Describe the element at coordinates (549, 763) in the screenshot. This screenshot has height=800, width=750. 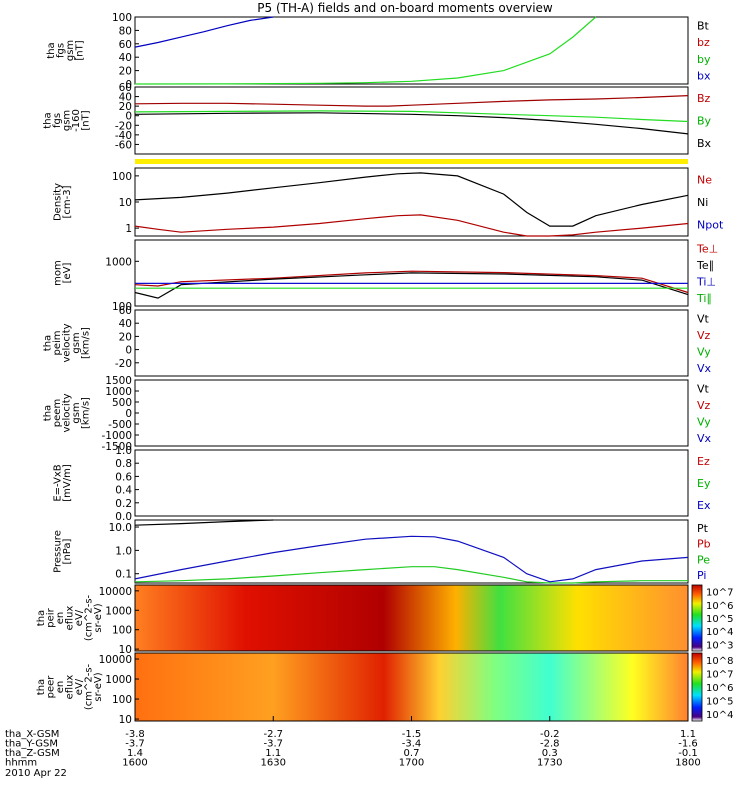
I see `x-tick-label: 1730` at that location.